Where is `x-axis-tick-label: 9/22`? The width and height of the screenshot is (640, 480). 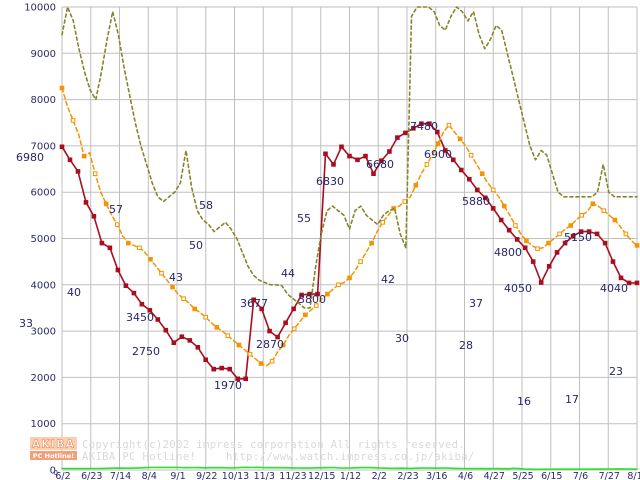
x-axis-tick-label: 9/22 is located at coordinates (206, 475).